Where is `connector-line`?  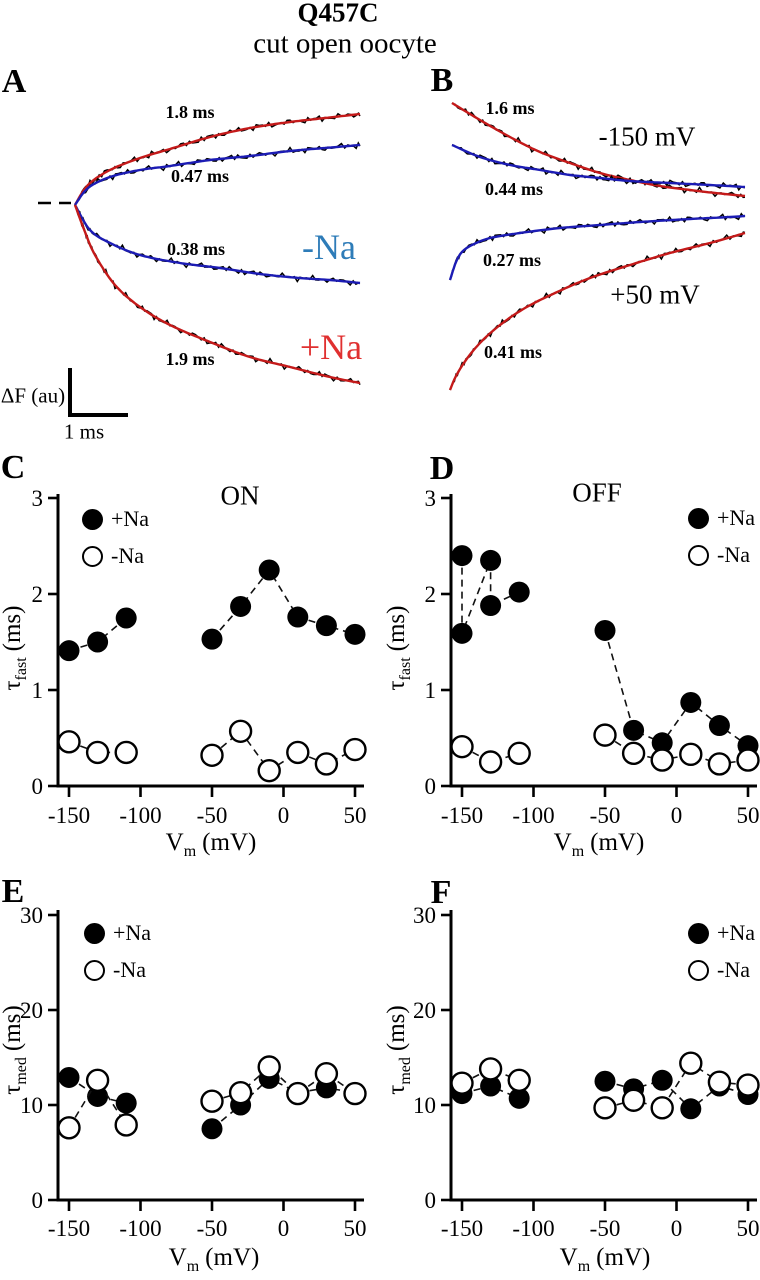 connector-line is located at coordinates (97, 1103).